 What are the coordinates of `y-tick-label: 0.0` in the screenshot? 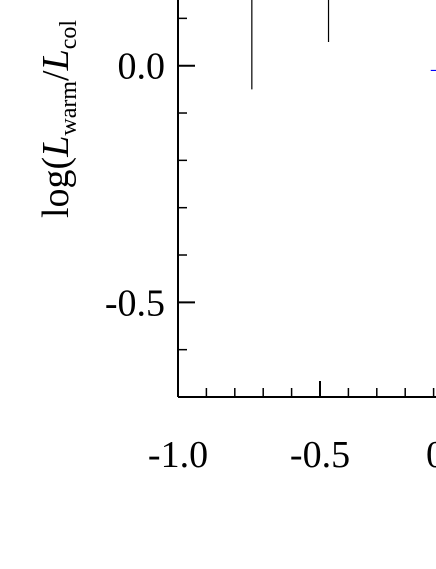 It's located at (142, 67).